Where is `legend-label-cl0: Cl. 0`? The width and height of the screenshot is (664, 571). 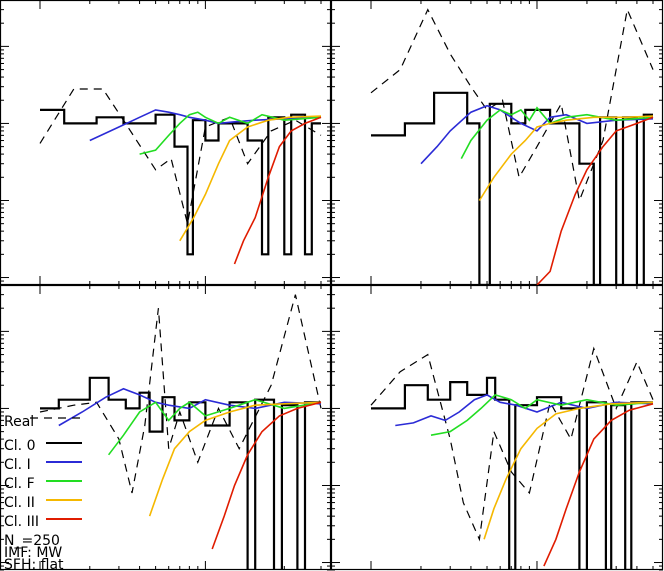
legend-label-cl0: Cl. 0 is located at coordinates (19, 446).